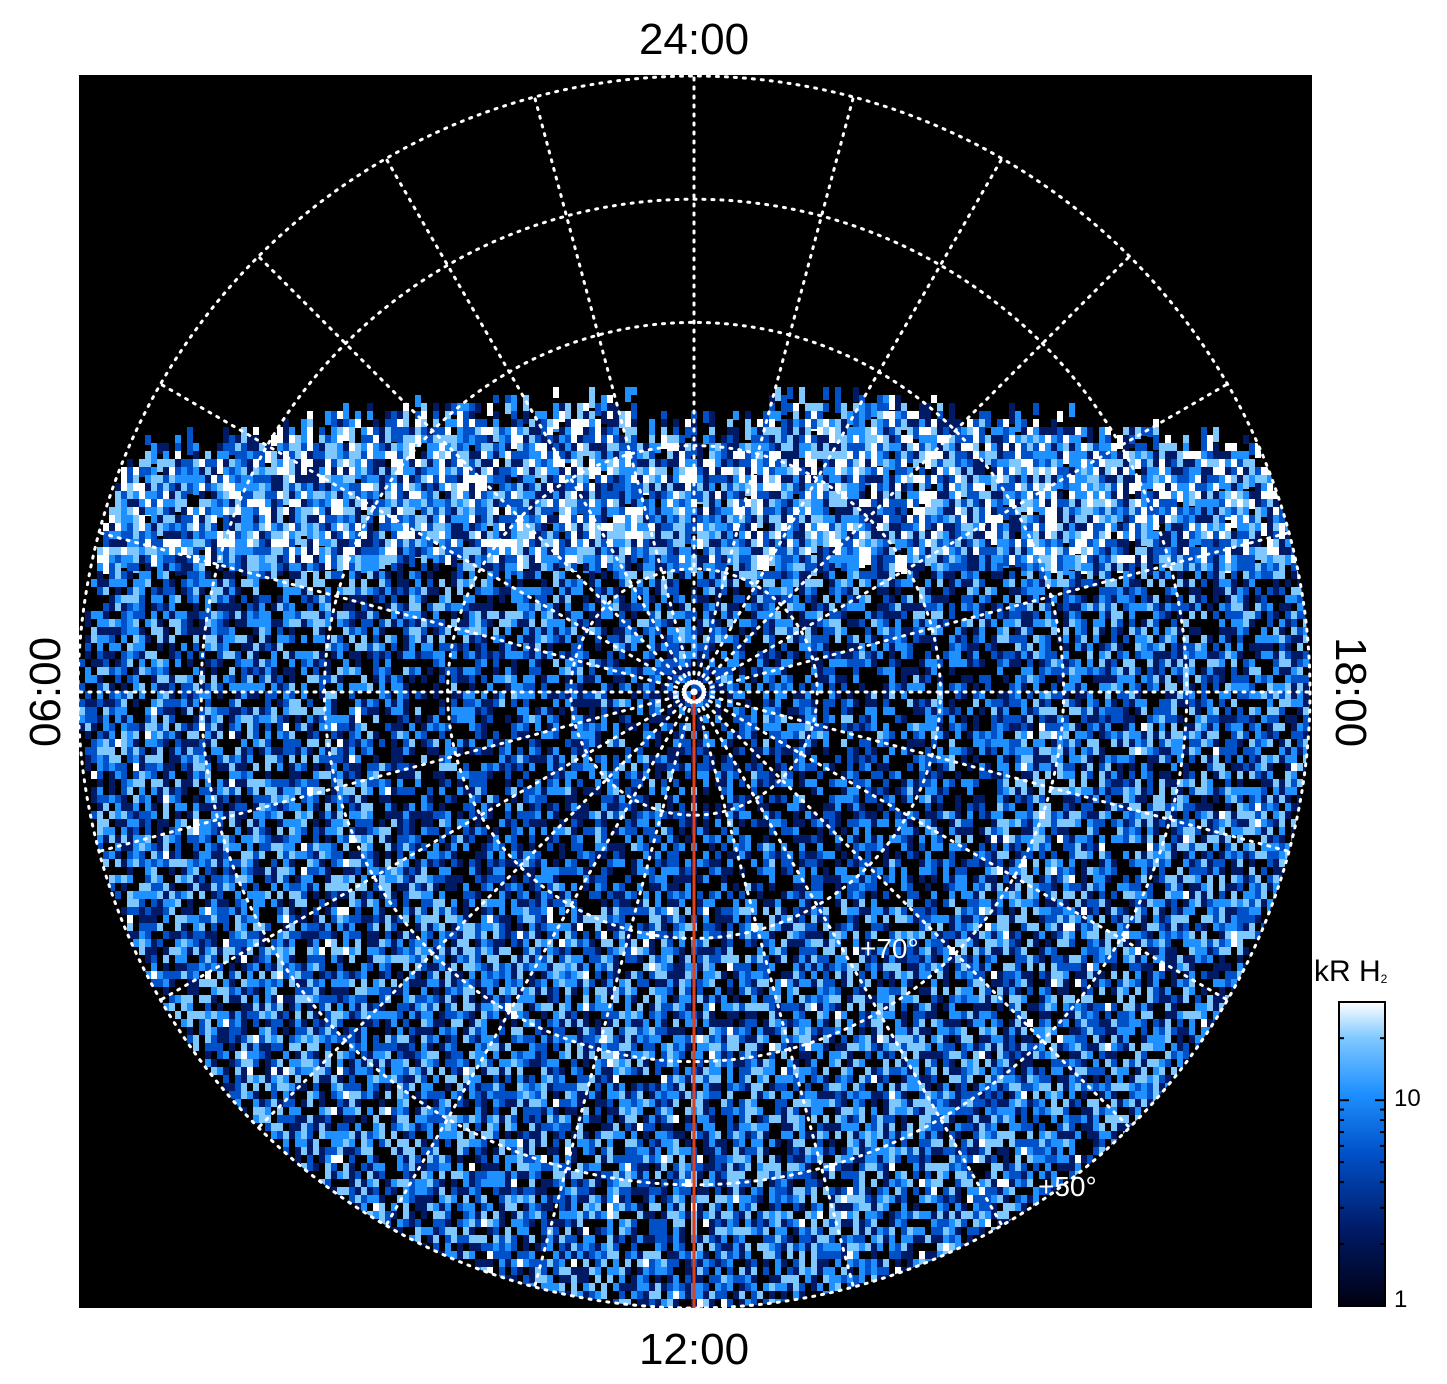 Image resolution: width=1447 pixels, height=1384 pixels. What do you see at coordinates (1350, 692) in the screenshot?
I see `local-time-label-right: 18:00` at bounding box center [1350, 692].